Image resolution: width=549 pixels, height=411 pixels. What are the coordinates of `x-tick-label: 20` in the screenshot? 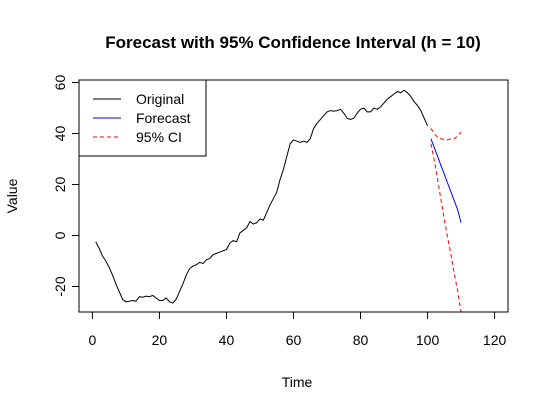 It's located at (160, 340).